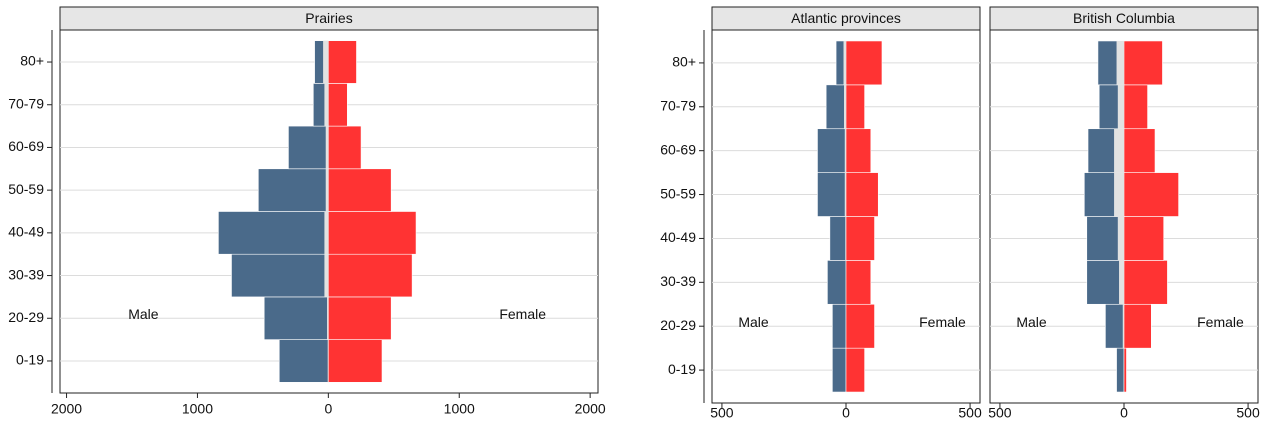  I want to click on panel-title: Atlantic provinces, so click(846, 18).